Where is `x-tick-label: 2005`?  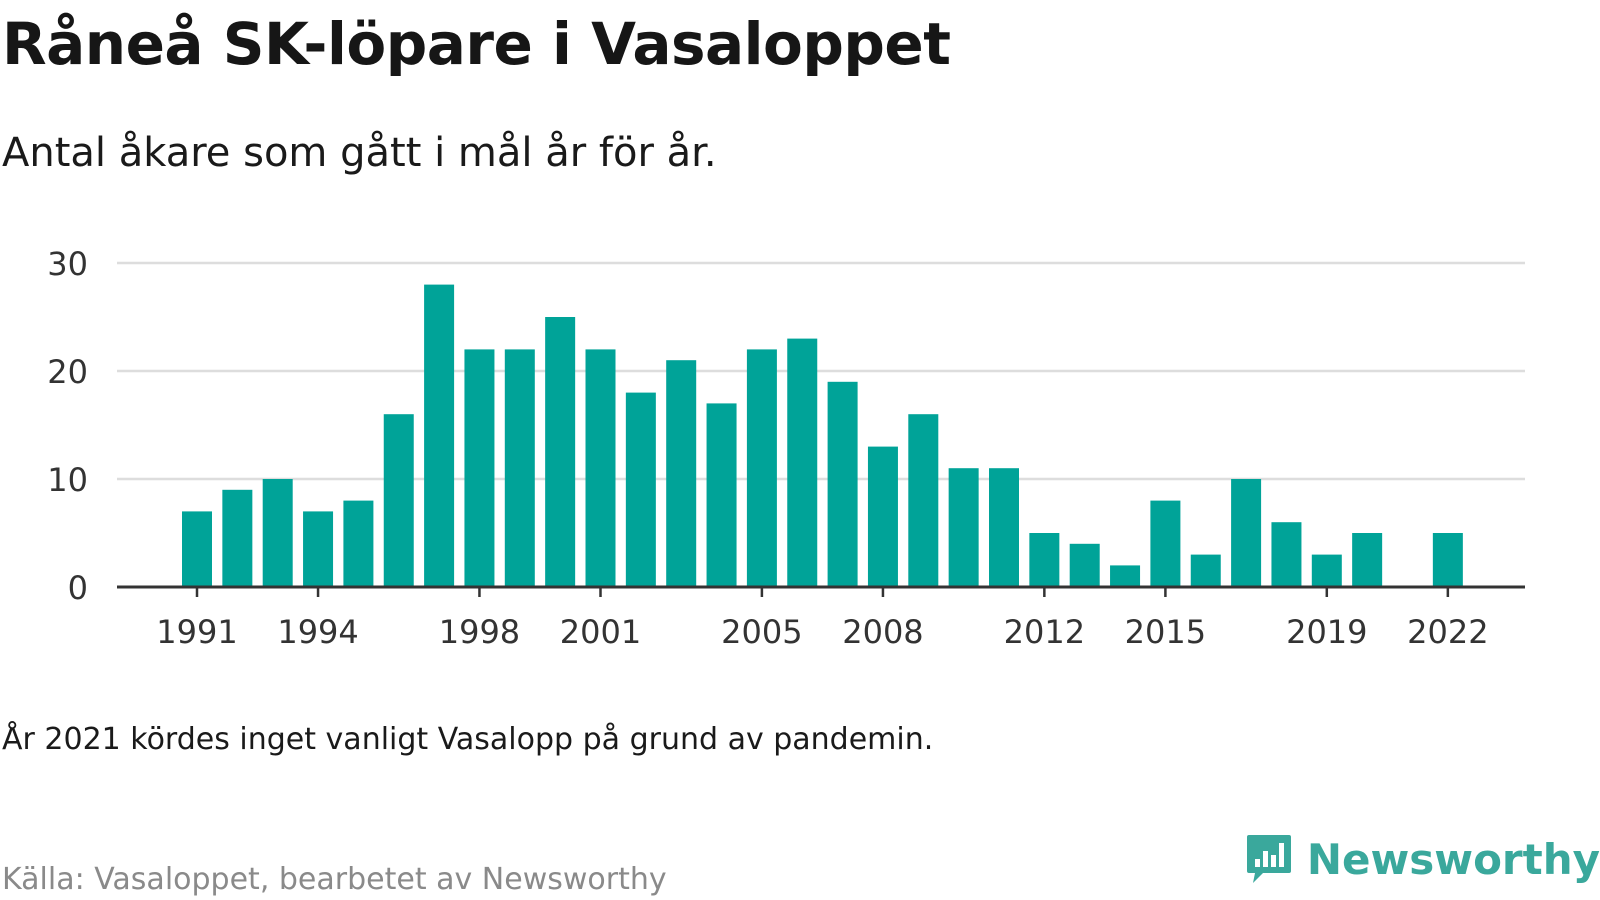
x-tick-label: 2005 is located at coordinates (761, 632).